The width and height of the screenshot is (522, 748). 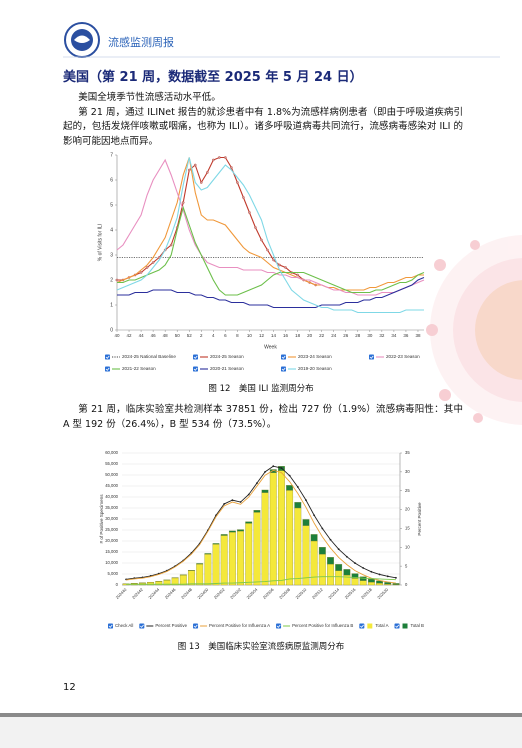 What do you see at coordinates (261, 647) in the screenshot?
I see `figure-caption: 图 13 美国临床实验室流感病原监测周分布` at bounding box center [261, 647].